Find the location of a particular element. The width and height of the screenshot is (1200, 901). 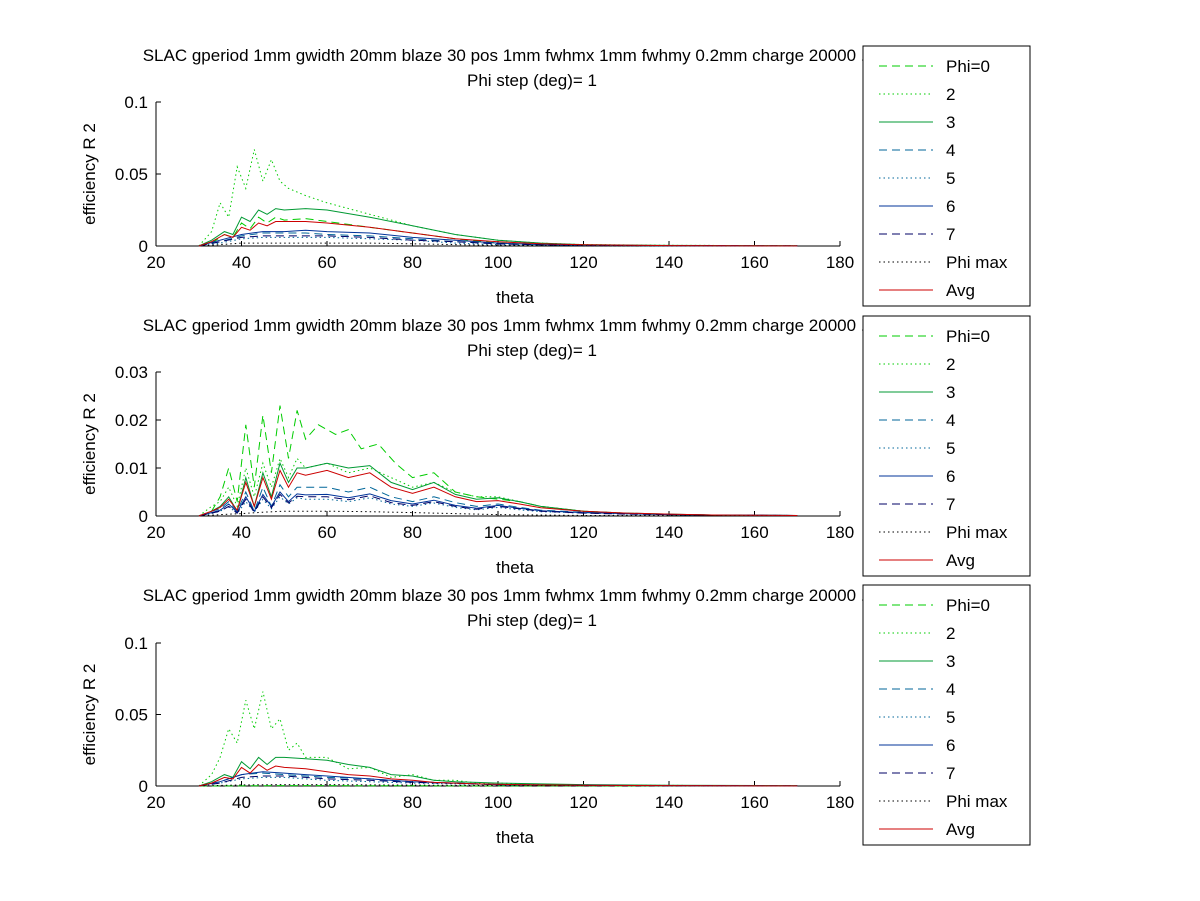

y-tick-label: 0.01 is located at coordinates (131, 468).